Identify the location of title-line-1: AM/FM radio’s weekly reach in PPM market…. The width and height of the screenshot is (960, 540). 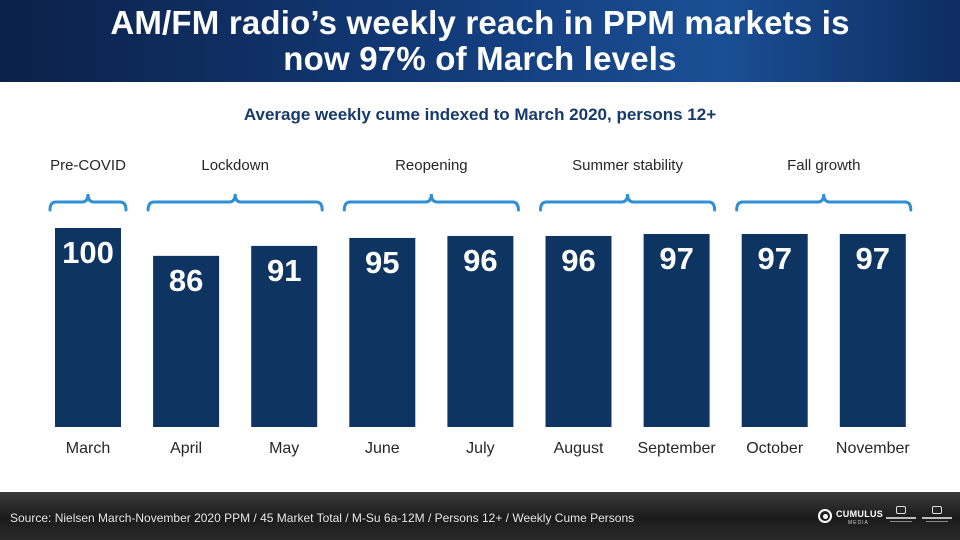
(480, 22).